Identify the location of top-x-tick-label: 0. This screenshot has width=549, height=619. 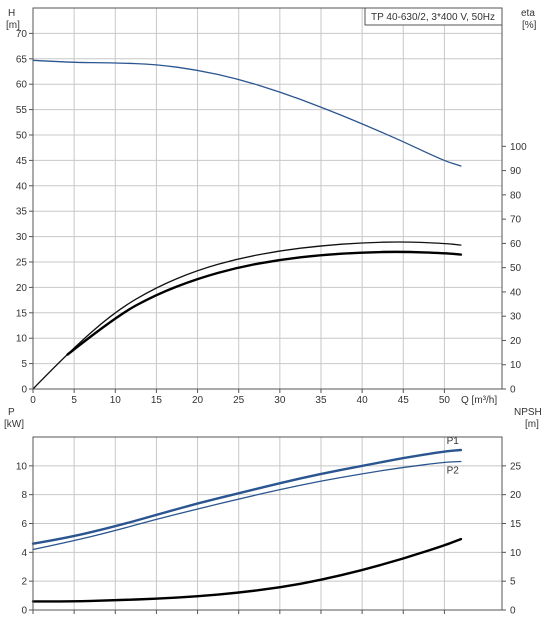
(33, 400).